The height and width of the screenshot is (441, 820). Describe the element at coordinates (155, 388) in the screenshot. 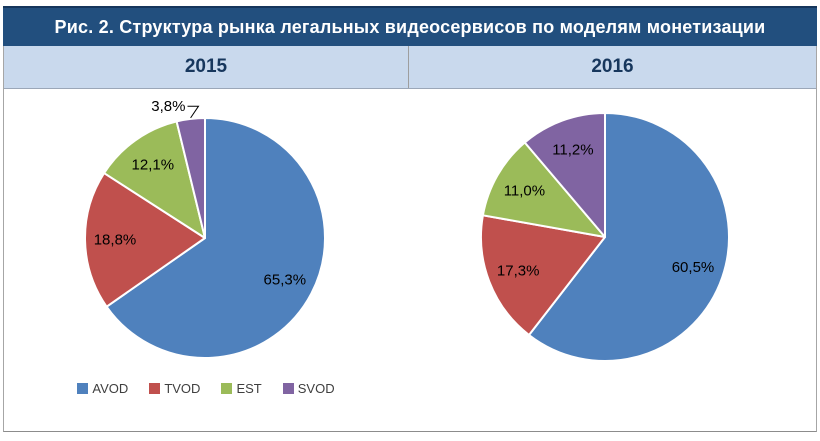

I see `legend-swatch-tvod` at that location.